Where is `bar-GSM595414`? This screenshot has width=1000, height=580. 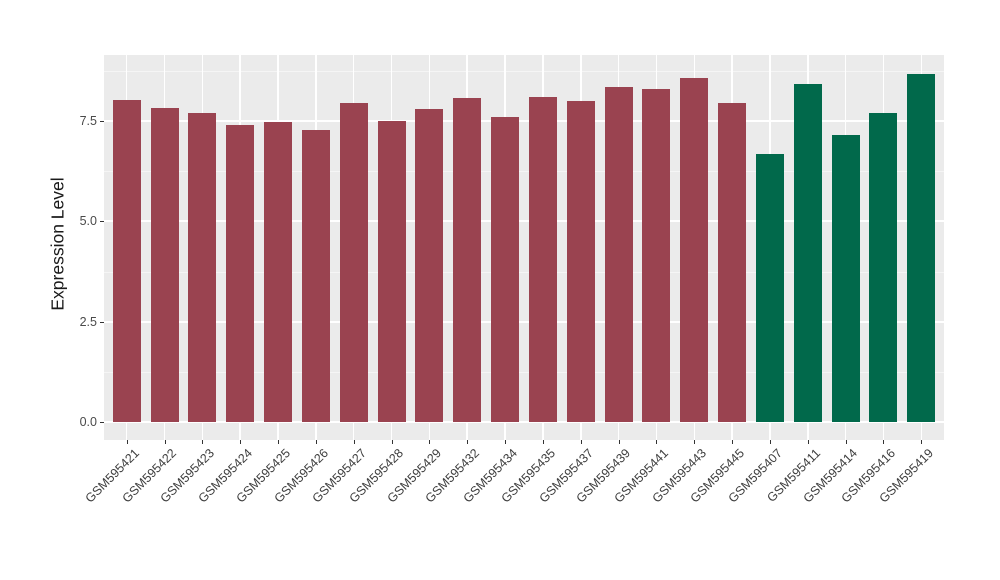
bar-GSM595414 is located at coordinates (845, 278).